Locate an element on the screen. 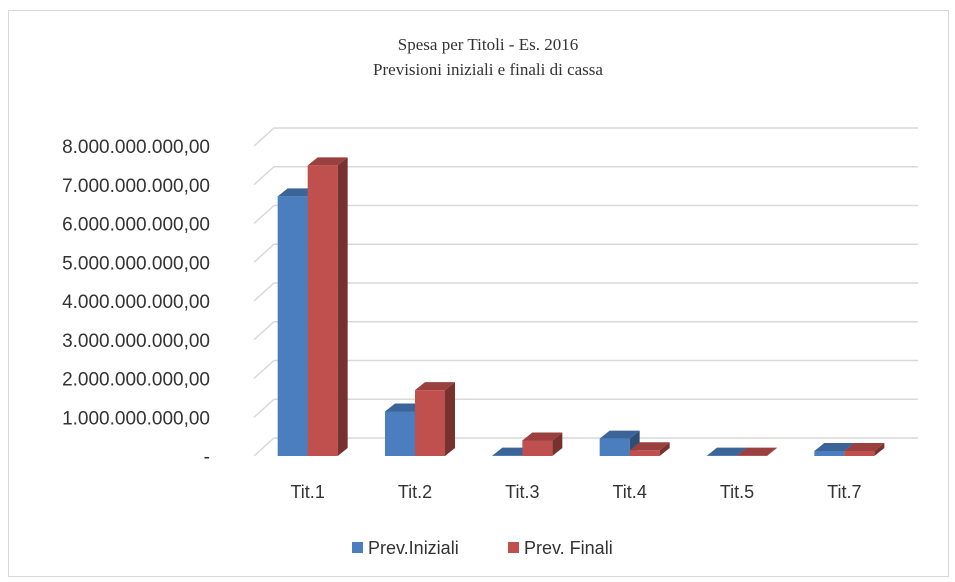  x-tick-label: Tit.3 is located at coordinates (522, 492).